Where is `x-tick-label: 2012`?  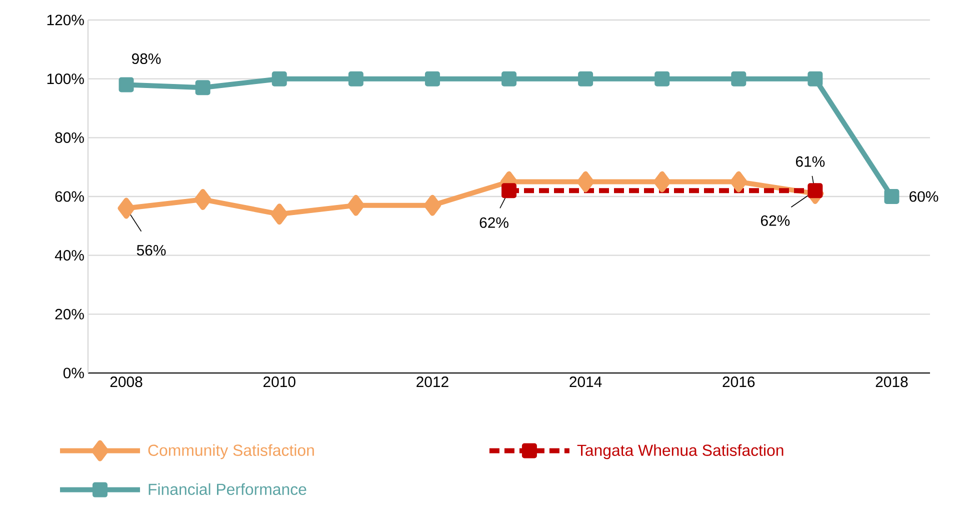
x-tick-label: 2012 is located at coordinates (432, 382).